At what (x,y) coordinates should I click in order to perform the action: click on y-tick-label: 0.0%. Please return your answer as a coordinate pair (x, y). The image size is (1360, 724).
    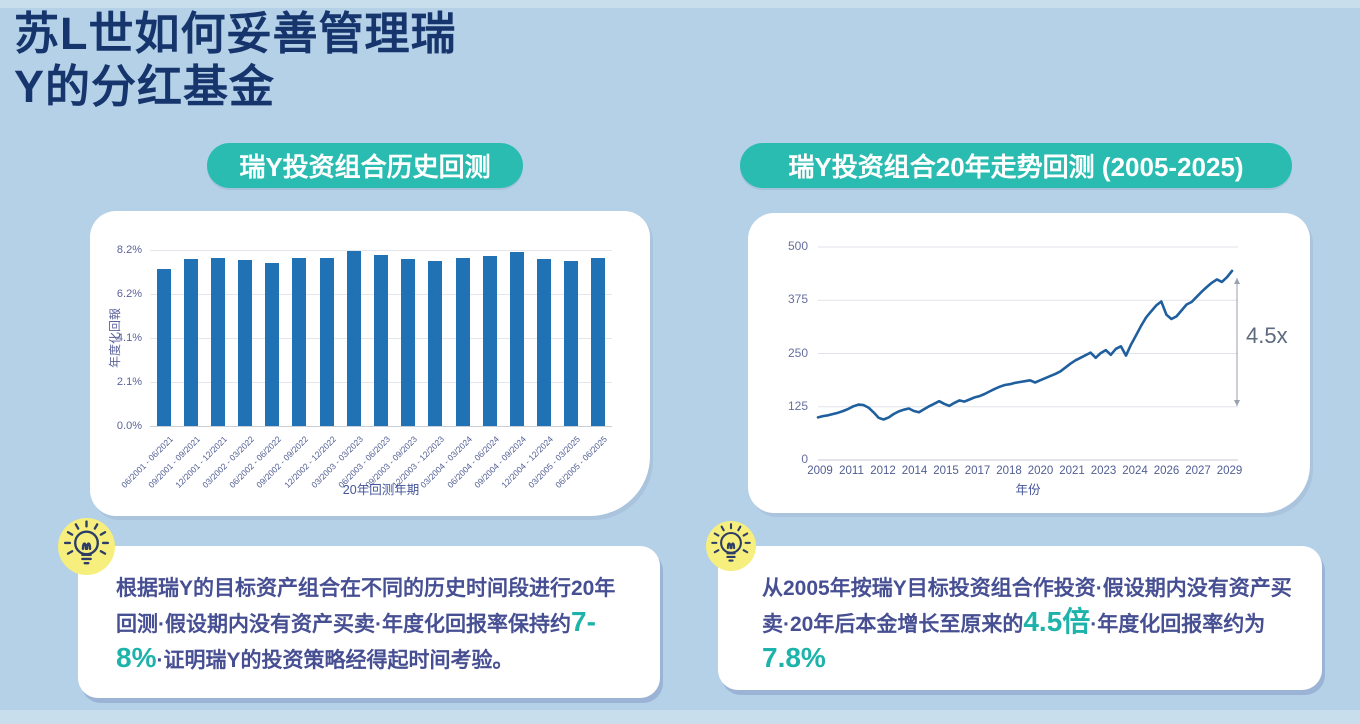
    Looking at the image, I should click on (129, 426).